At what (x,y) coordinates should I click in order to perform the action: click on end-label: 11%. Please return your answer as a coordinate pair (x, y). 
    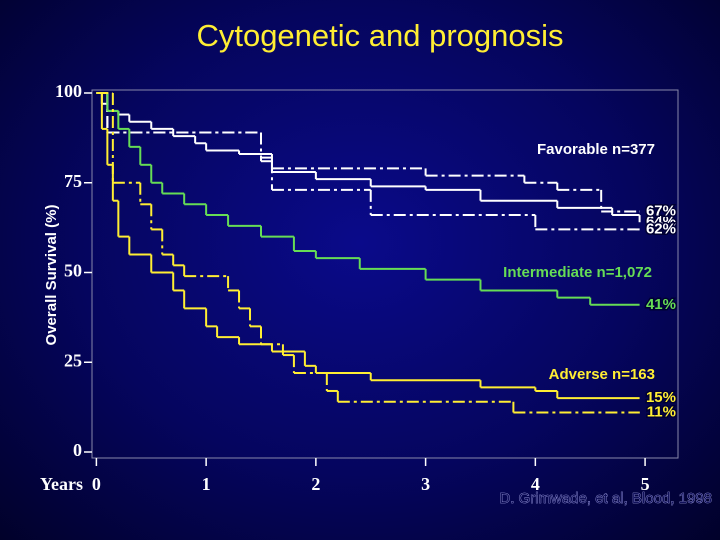
    Looking at the image, I should click on (661, 411).